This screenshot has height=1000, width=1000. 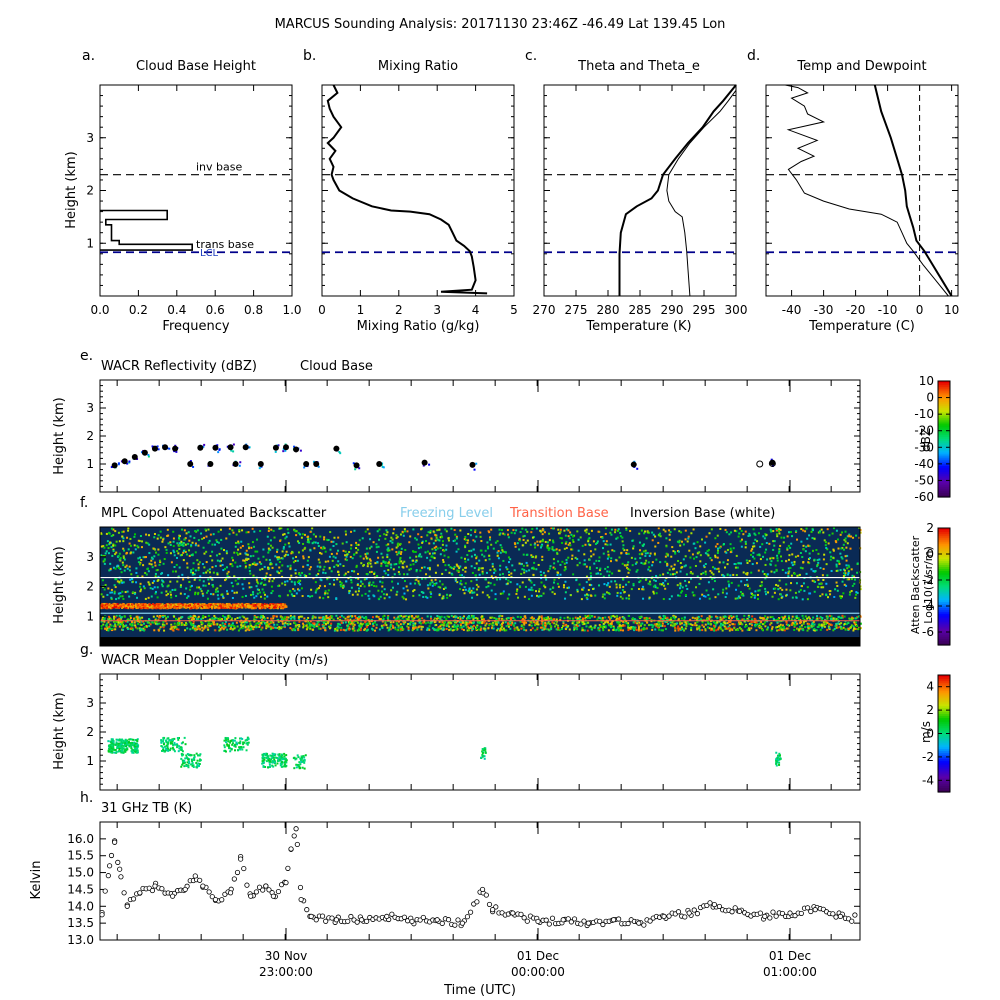 I want to click on lcl-label: LCL, so click(x=209, y=253).